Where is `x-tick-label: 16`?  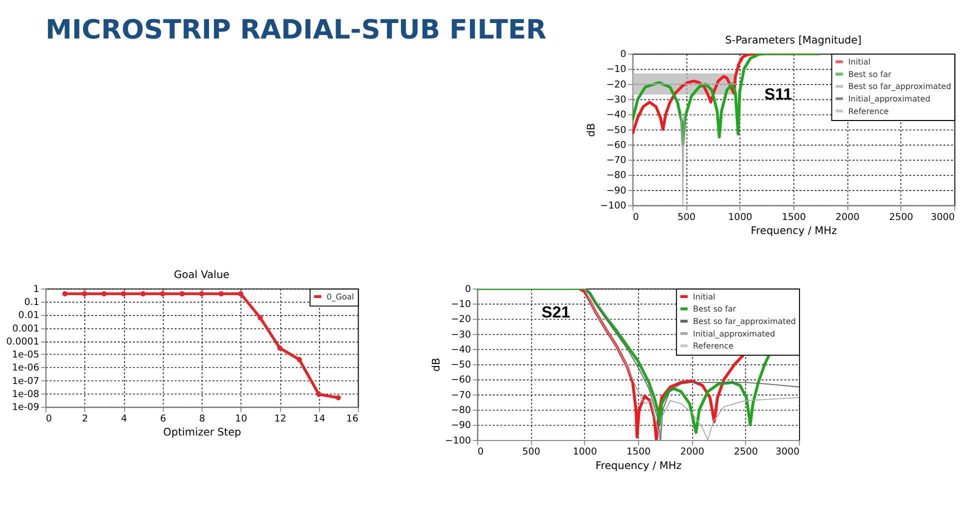 x-tick-label: 16 is located at coordinates (352, 419).